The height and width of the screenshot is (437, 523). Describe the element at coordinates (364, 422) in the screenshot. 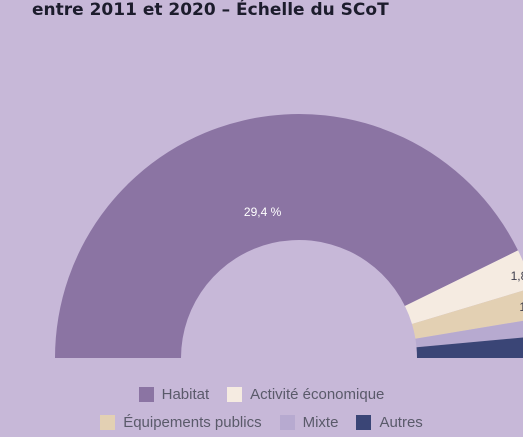

I see `legend-swatch-autres` at that location.